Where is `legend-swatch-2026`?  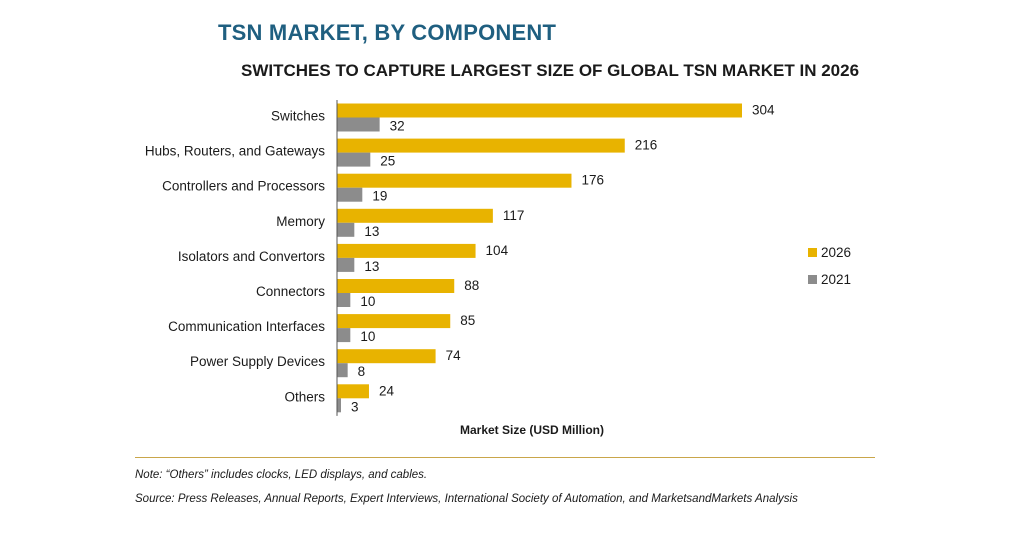 legend-swatch-2026 is located at coordinates (812, 252).